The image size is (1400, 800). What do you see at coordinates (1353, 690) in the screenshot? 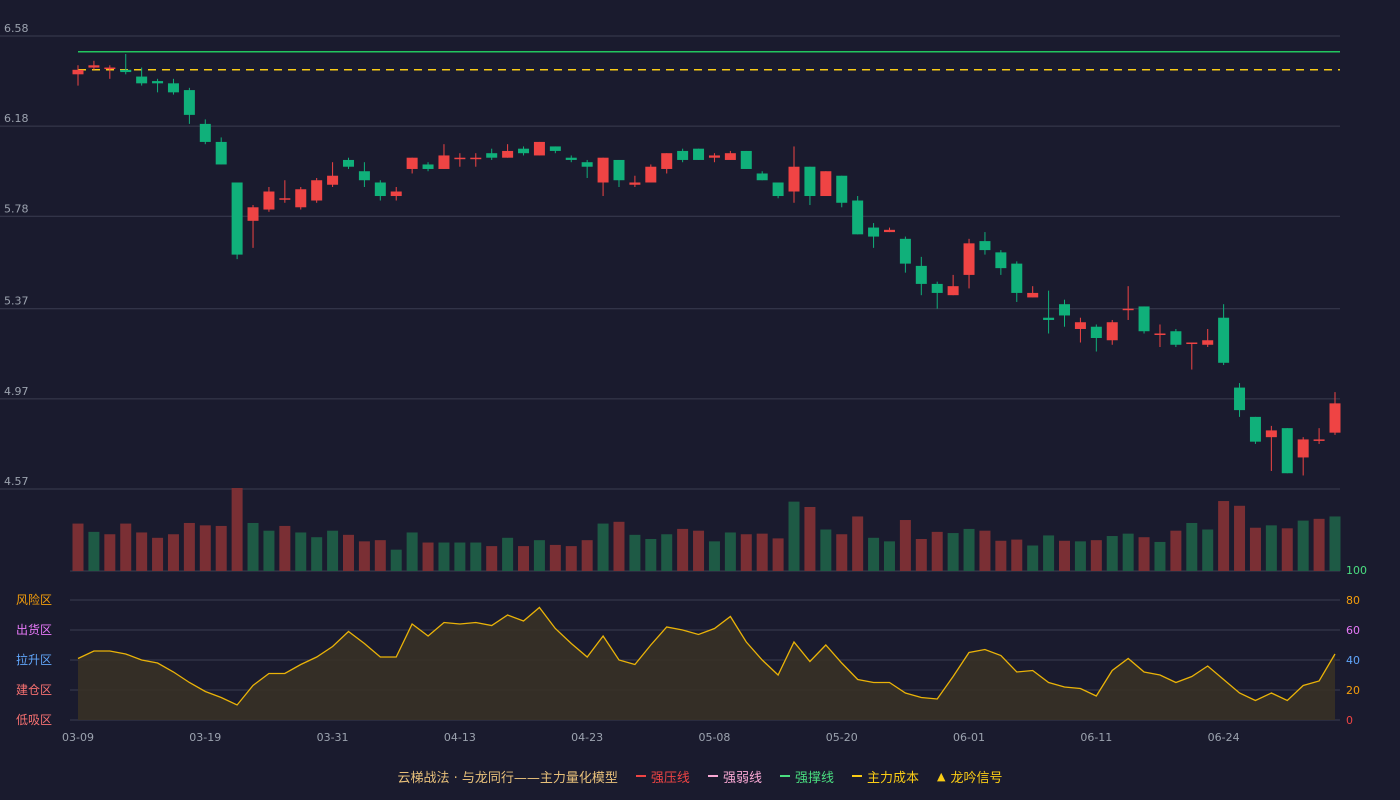
I see `oscillator-tick-label: 20` at bounding box center [1353, 690].